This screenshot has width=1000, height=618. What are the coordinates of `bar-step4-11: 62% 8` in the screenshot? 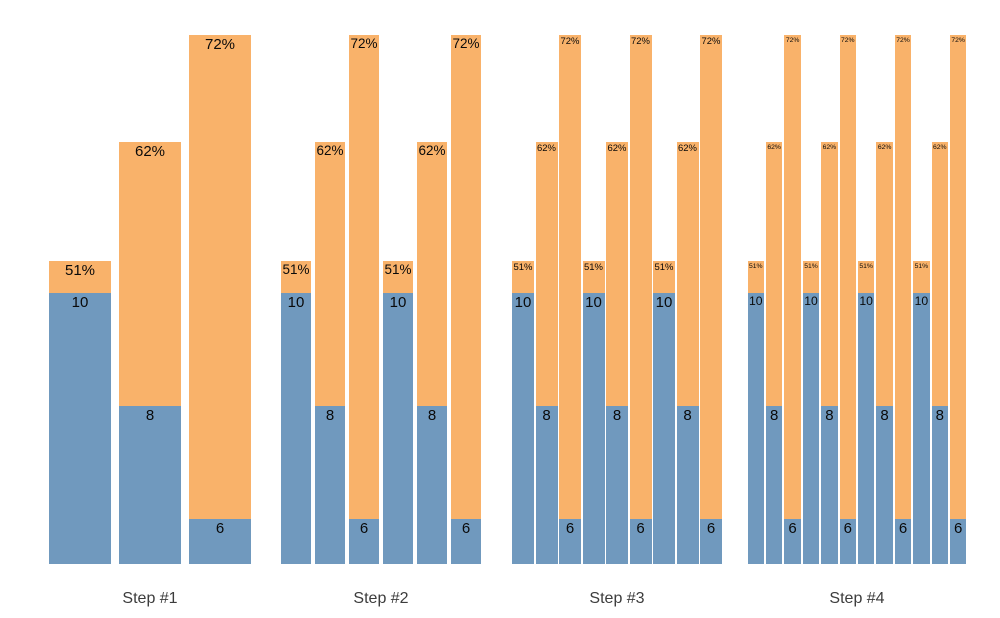 It's located at (940, 353).